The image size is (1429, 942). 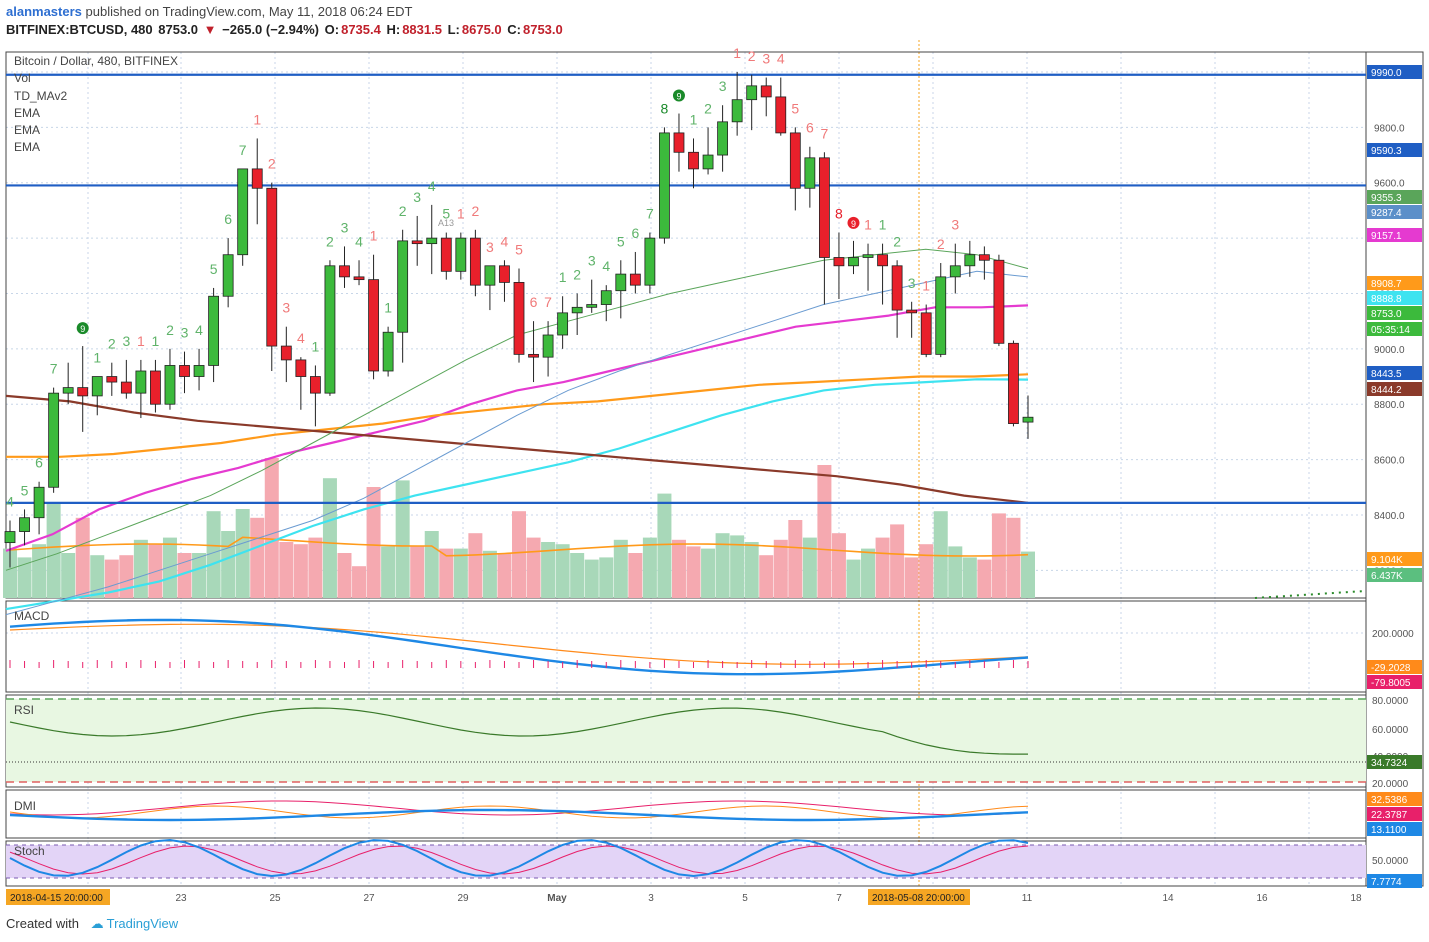 What do you see at coordinates (1386, 73) in the screenshot?
I see `price-label: 9990.0` at bounding box center [1386, 73].